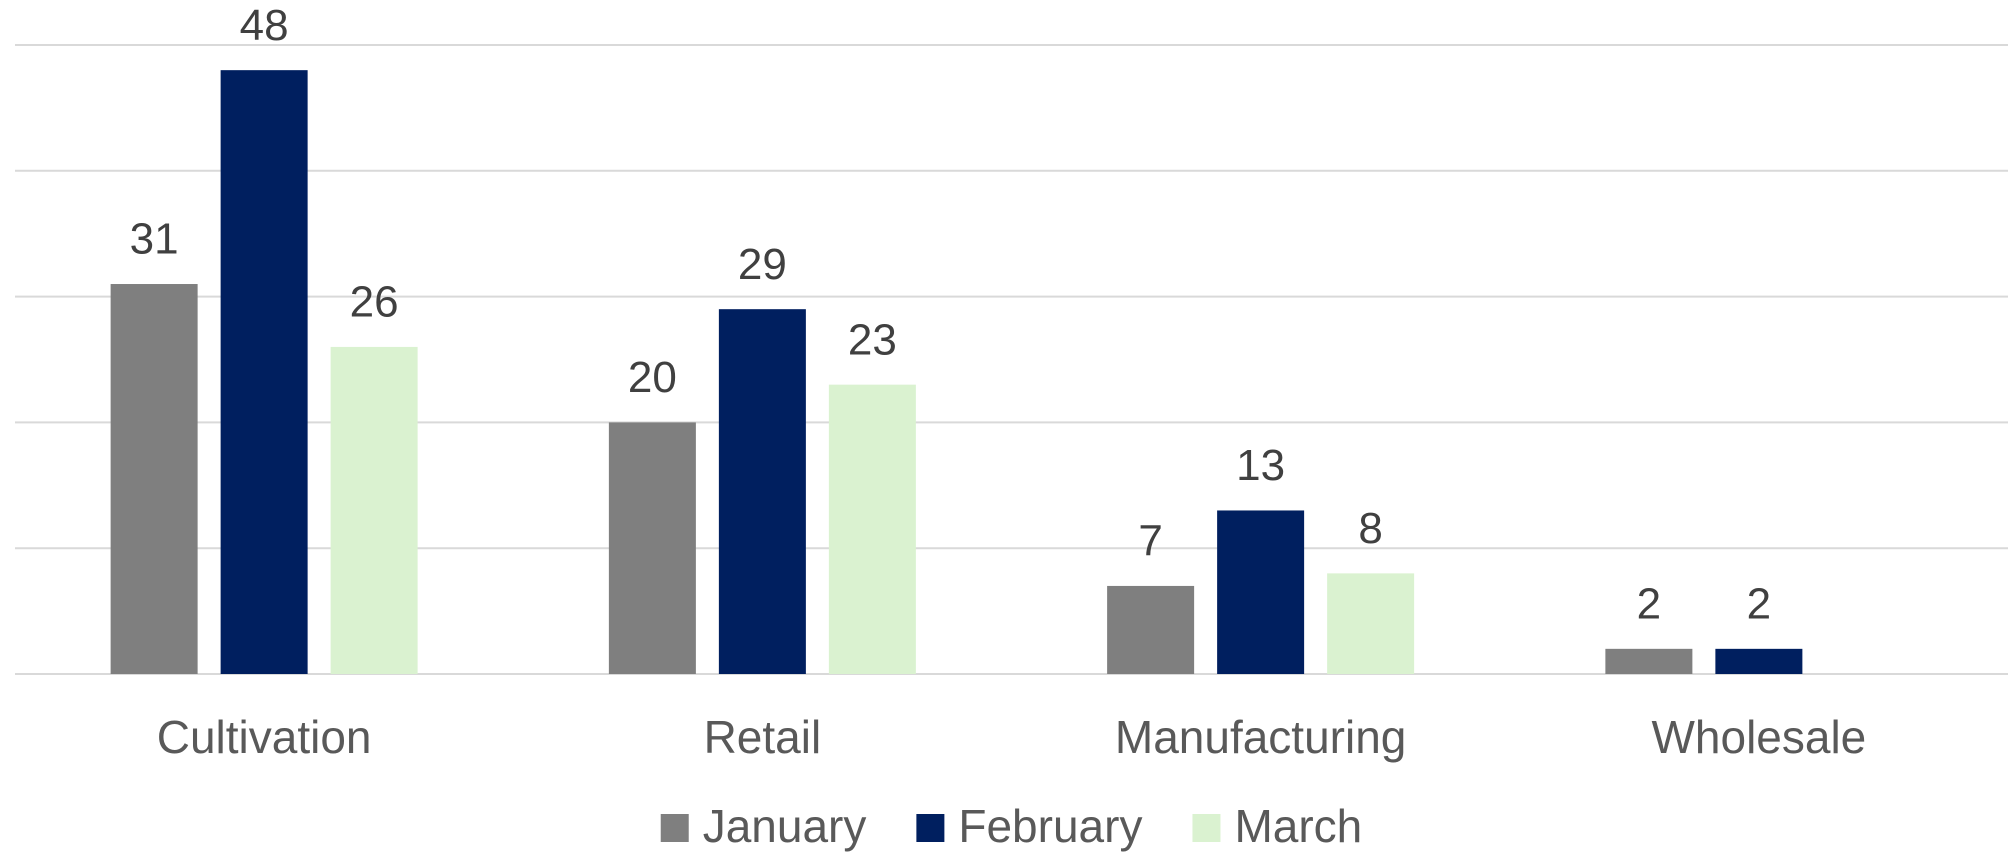 The image size is (2008, 856). Describe the element at coordinates (1298, 826) in the screenshot. I see `legend-label: March` at that location.